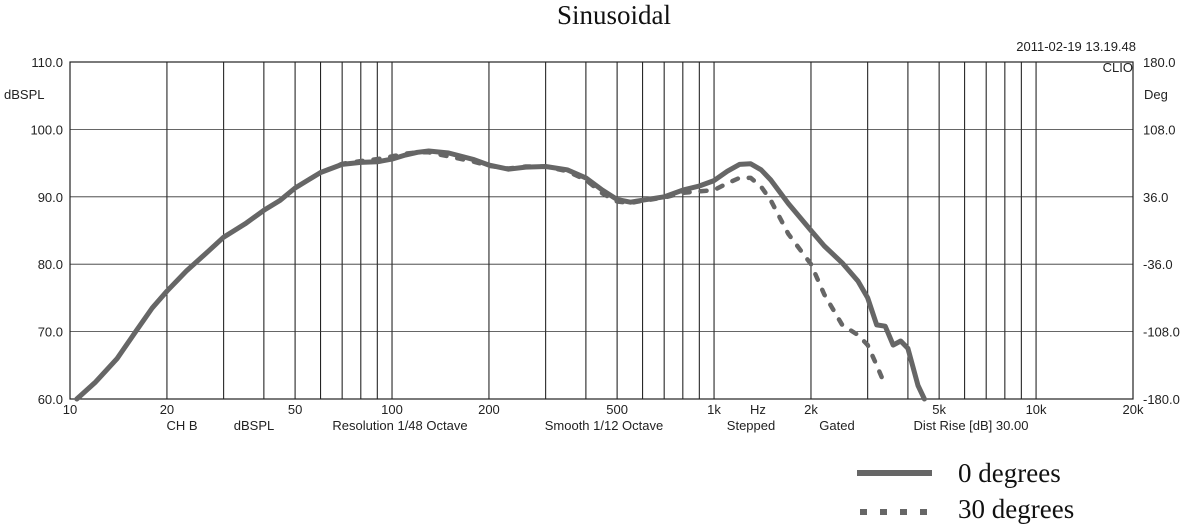  Describe the element at coordinates (1159, 129) in the screenshot. I see `y-right-tick-label: 108.0` at that location.